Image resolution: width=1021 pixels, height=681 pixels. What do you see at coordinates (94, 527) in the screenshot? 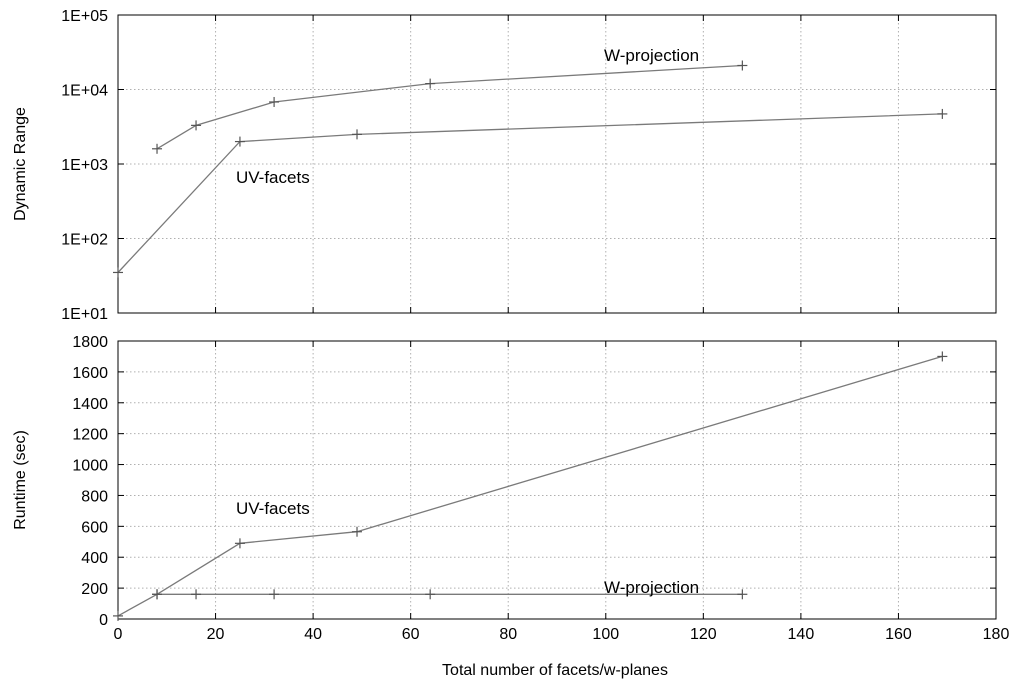
I see `y-tick-label: 600` at bounding box center [94, 527].